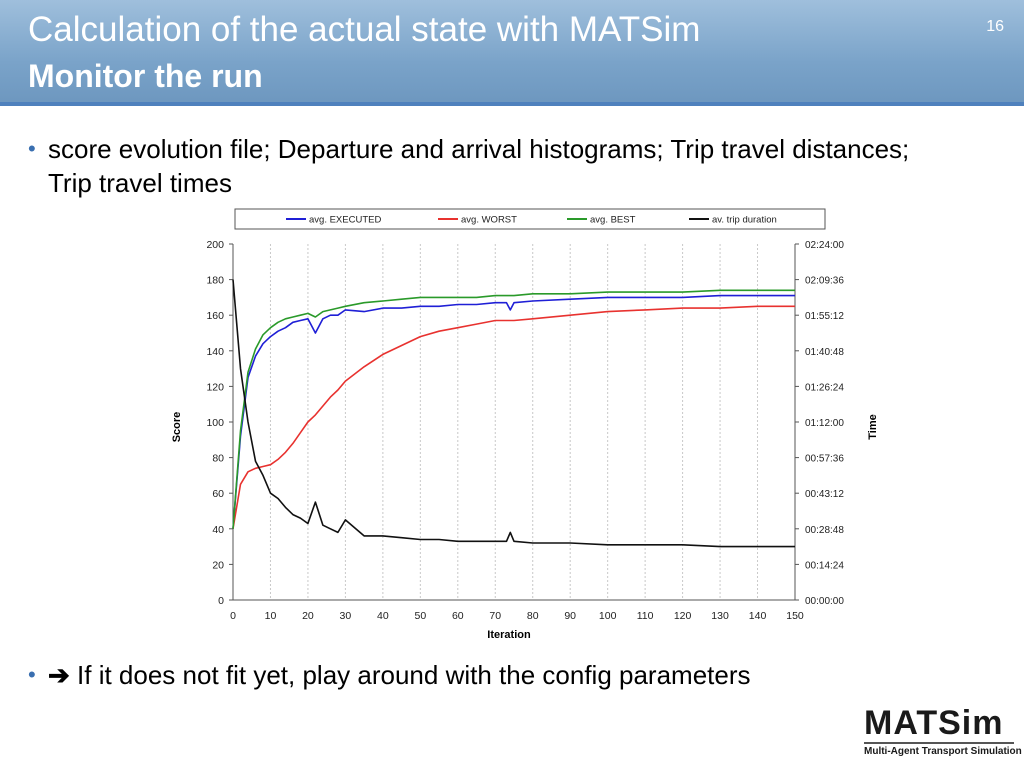  I want to click on y-tick-label: 160, so click(215, 316).